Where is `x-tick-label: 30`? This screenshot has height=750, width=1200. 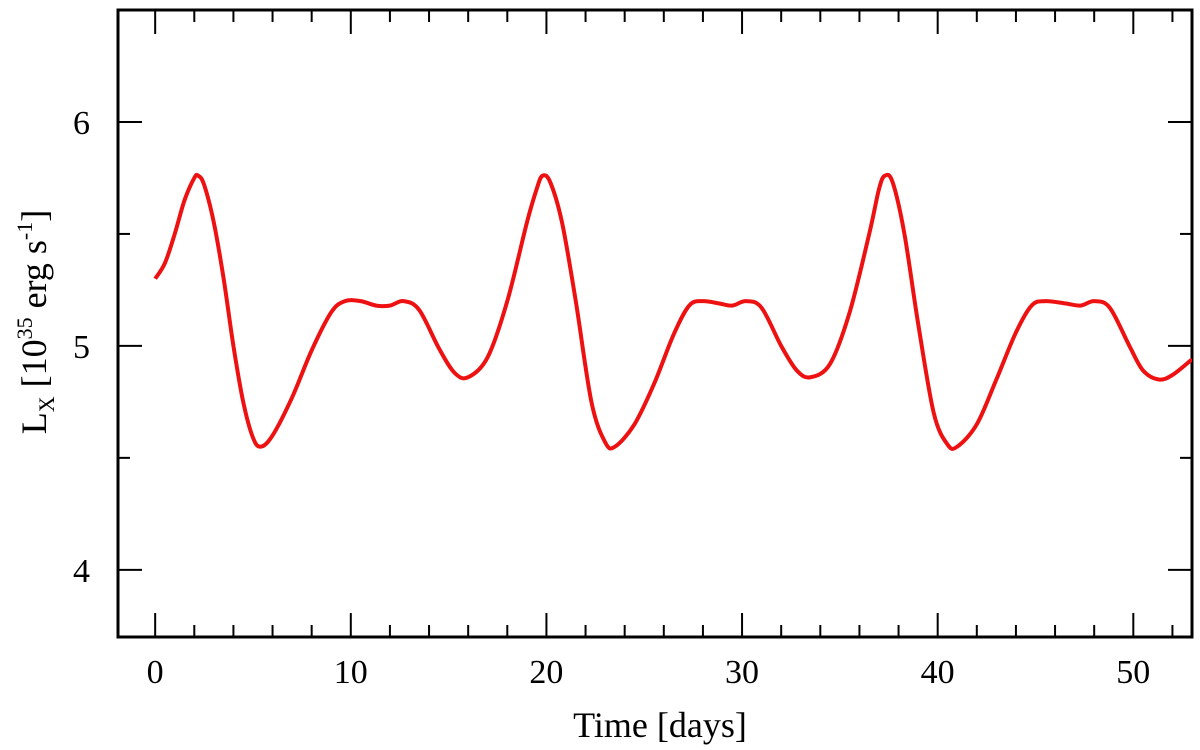 x-tick-label: 30 is located at coordinates (742, 672).